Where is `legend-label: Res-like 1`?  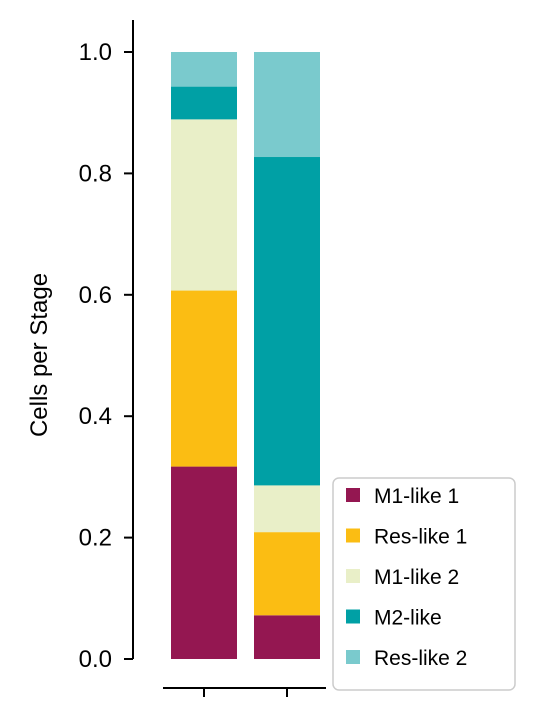
legend-label: Res-like 1 is located at coordinates (420, 537).